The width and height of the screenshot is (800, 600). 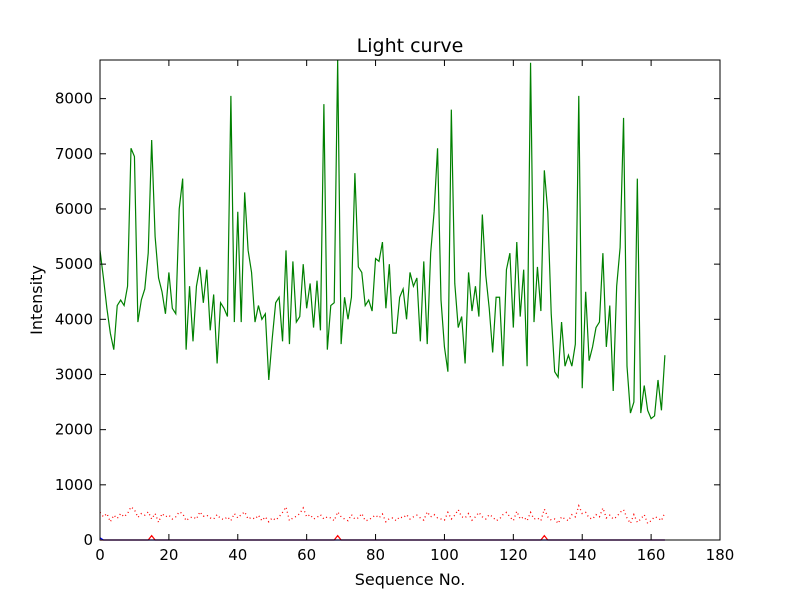 I want to click on x-tick-label: 40, so click(x=237, y=555).